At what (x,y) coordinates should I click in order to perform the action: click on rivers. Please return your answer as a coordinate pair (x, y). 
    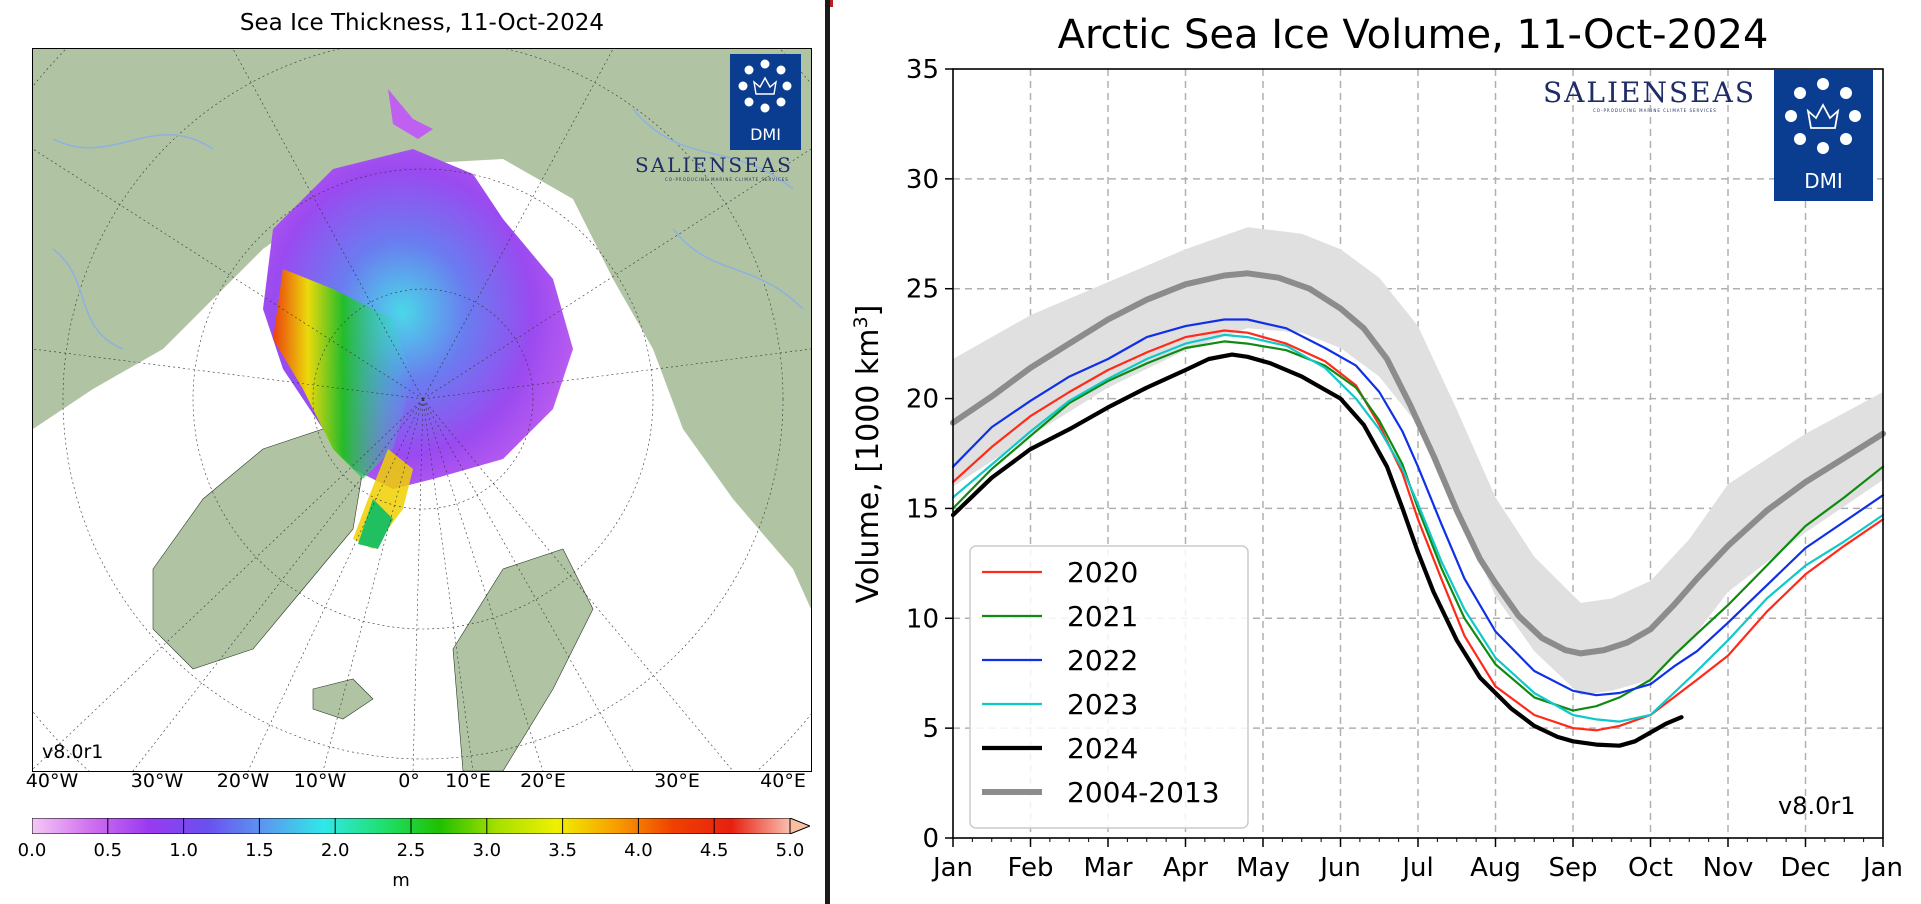
    Looking at the image, I should click on (428, 229).